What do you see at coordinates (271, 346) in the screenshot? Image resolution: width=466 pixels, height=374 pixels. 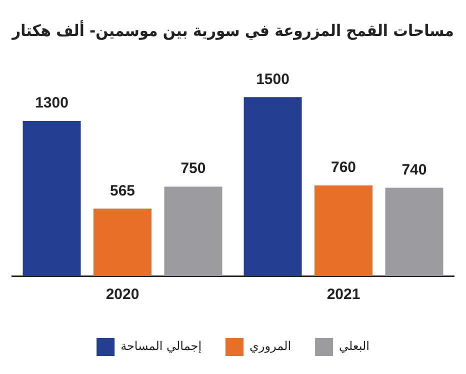 I see `legend-label: المروري` at bounding box center [271, 346].